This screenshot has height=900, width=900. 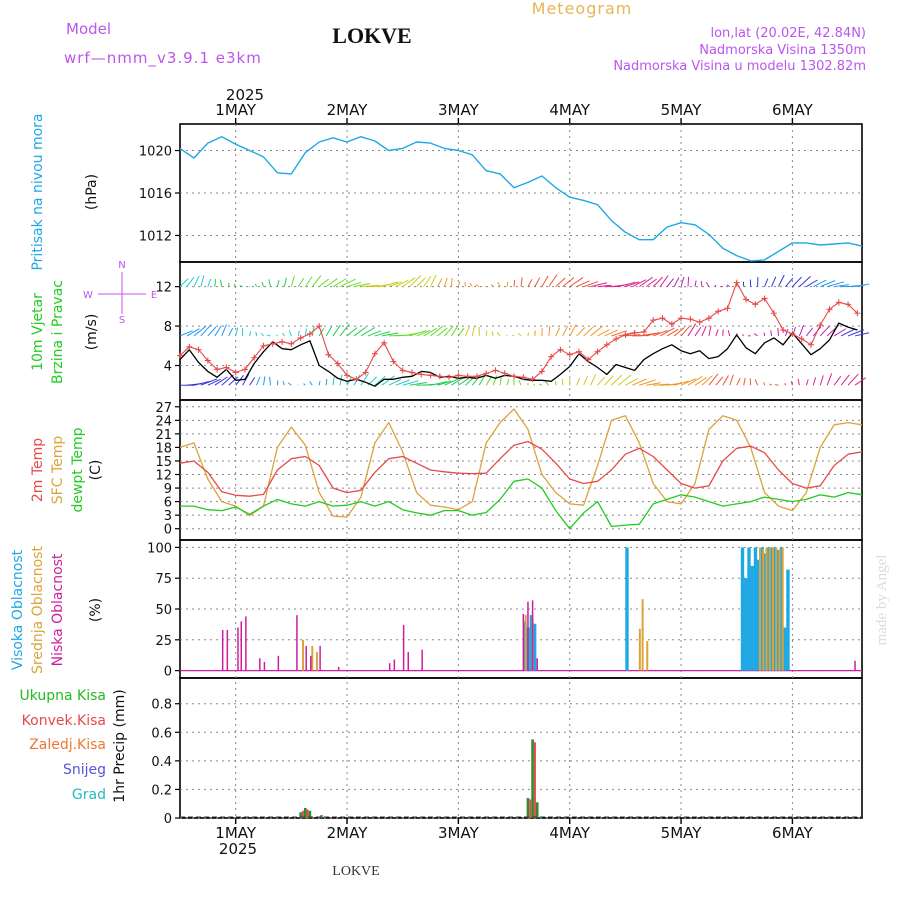 What do you see at coordinates (58, 470) in the screenshot?
I see `sfctemp-title: SFC Temp` at bounding box center [58, 470].